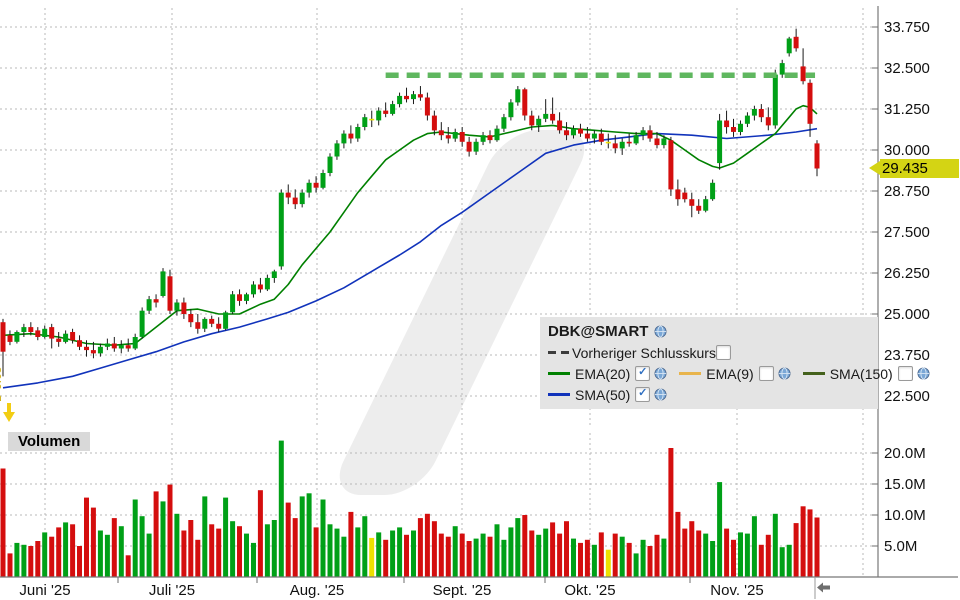 The height and width of the screenshot is (600, 960). What do you see at coordinates (559, 373) in the screenshot?
I see `ema20-swatch` at bounding box center [559, 373].